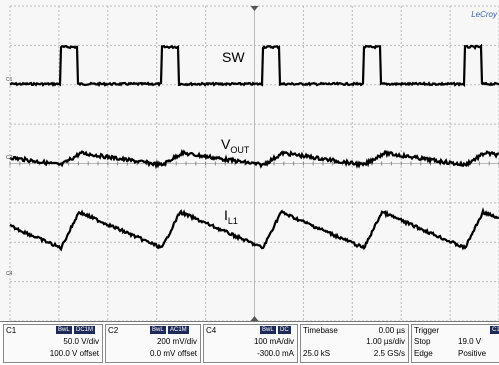 Image resolution: width=499 pixels, height=365 pixels. I want to click on samples-value: 25.0 kS, so click(317, 353).